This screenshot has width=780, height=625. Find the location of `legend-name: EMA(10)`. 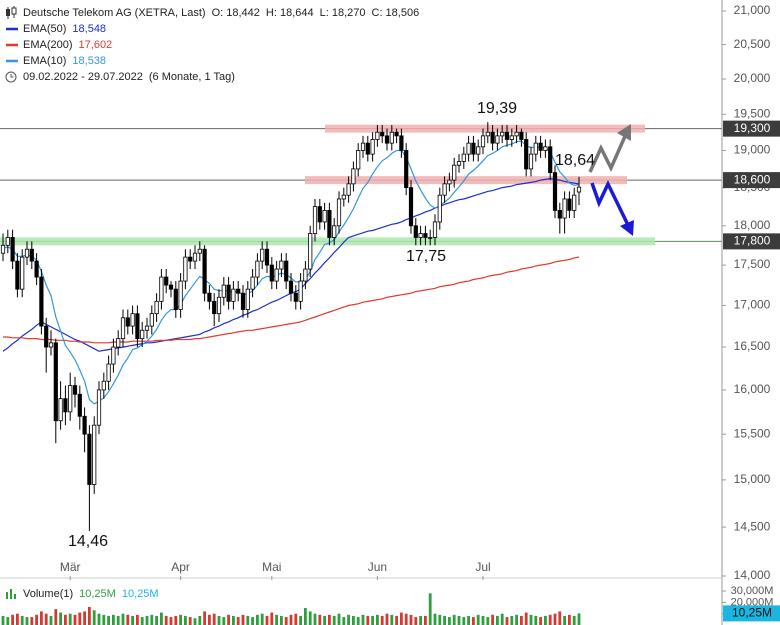

legend-name: EMA(10) is located at coordinates (44, 61).